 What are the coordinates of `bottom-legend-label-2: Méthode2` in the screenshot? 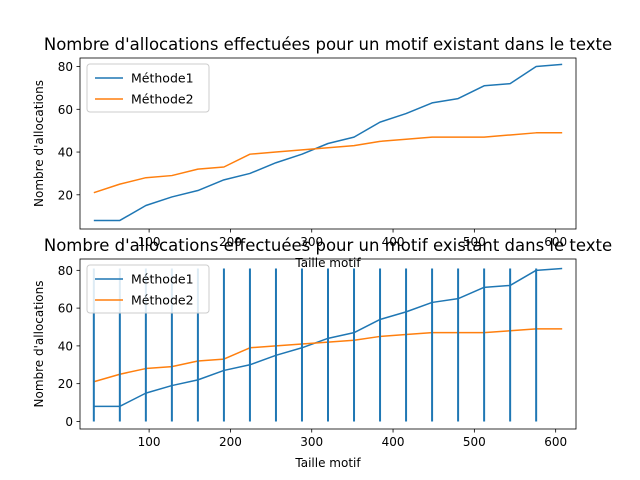 It's located at (162, 300).